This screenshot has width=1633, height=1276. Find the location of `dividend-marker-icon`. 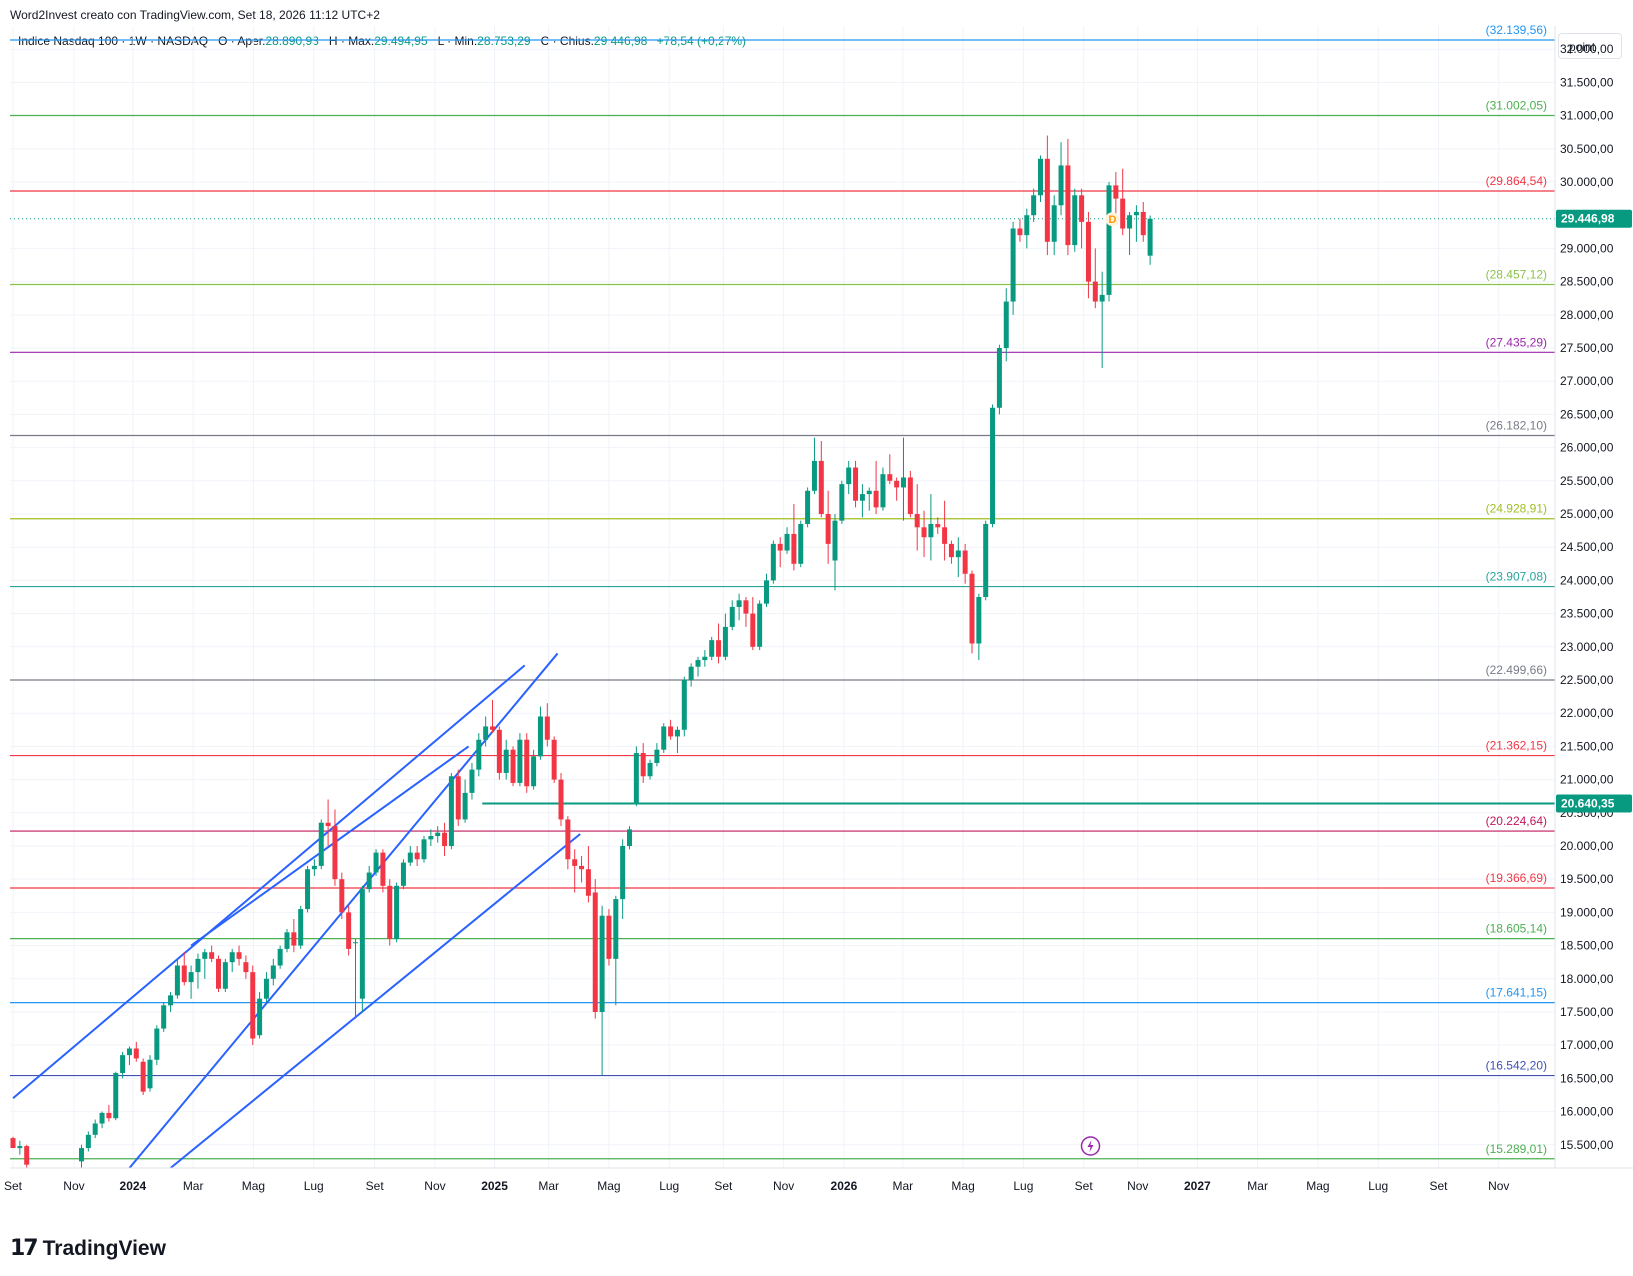

dividend-marker-icon is located at coordinates (1112, 219).